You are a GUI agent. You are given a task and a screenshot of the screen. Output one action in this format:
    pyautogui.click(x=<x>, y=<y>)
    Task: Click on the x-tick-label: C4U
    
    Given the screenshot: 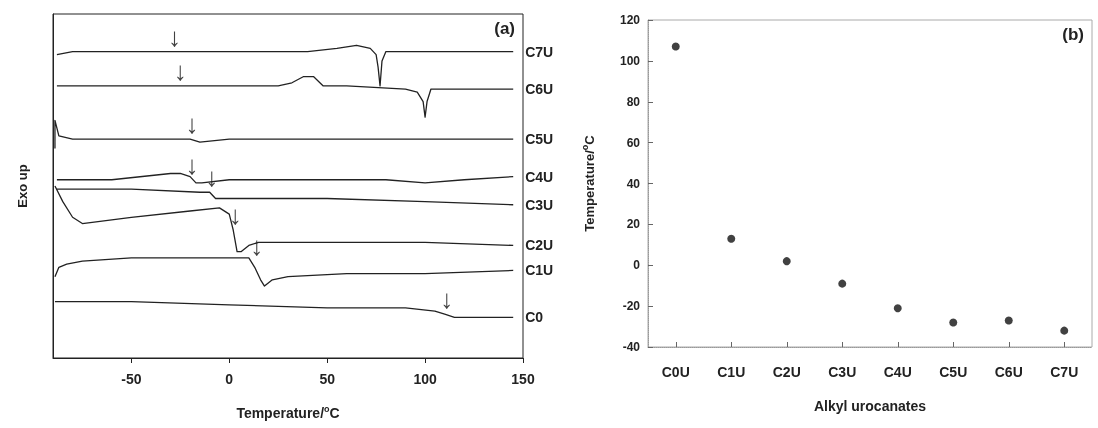 What is the action you would take?
    pyautogui.click(x=897, y=372)
    